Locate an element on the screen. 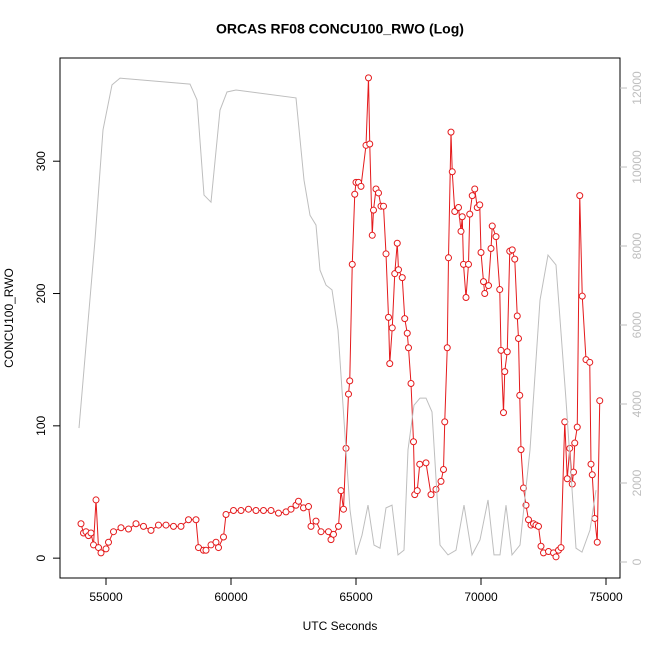 This screenshot has width=650, height=650. y2-tick-label: 4000 is located at coordinates (637, 403).